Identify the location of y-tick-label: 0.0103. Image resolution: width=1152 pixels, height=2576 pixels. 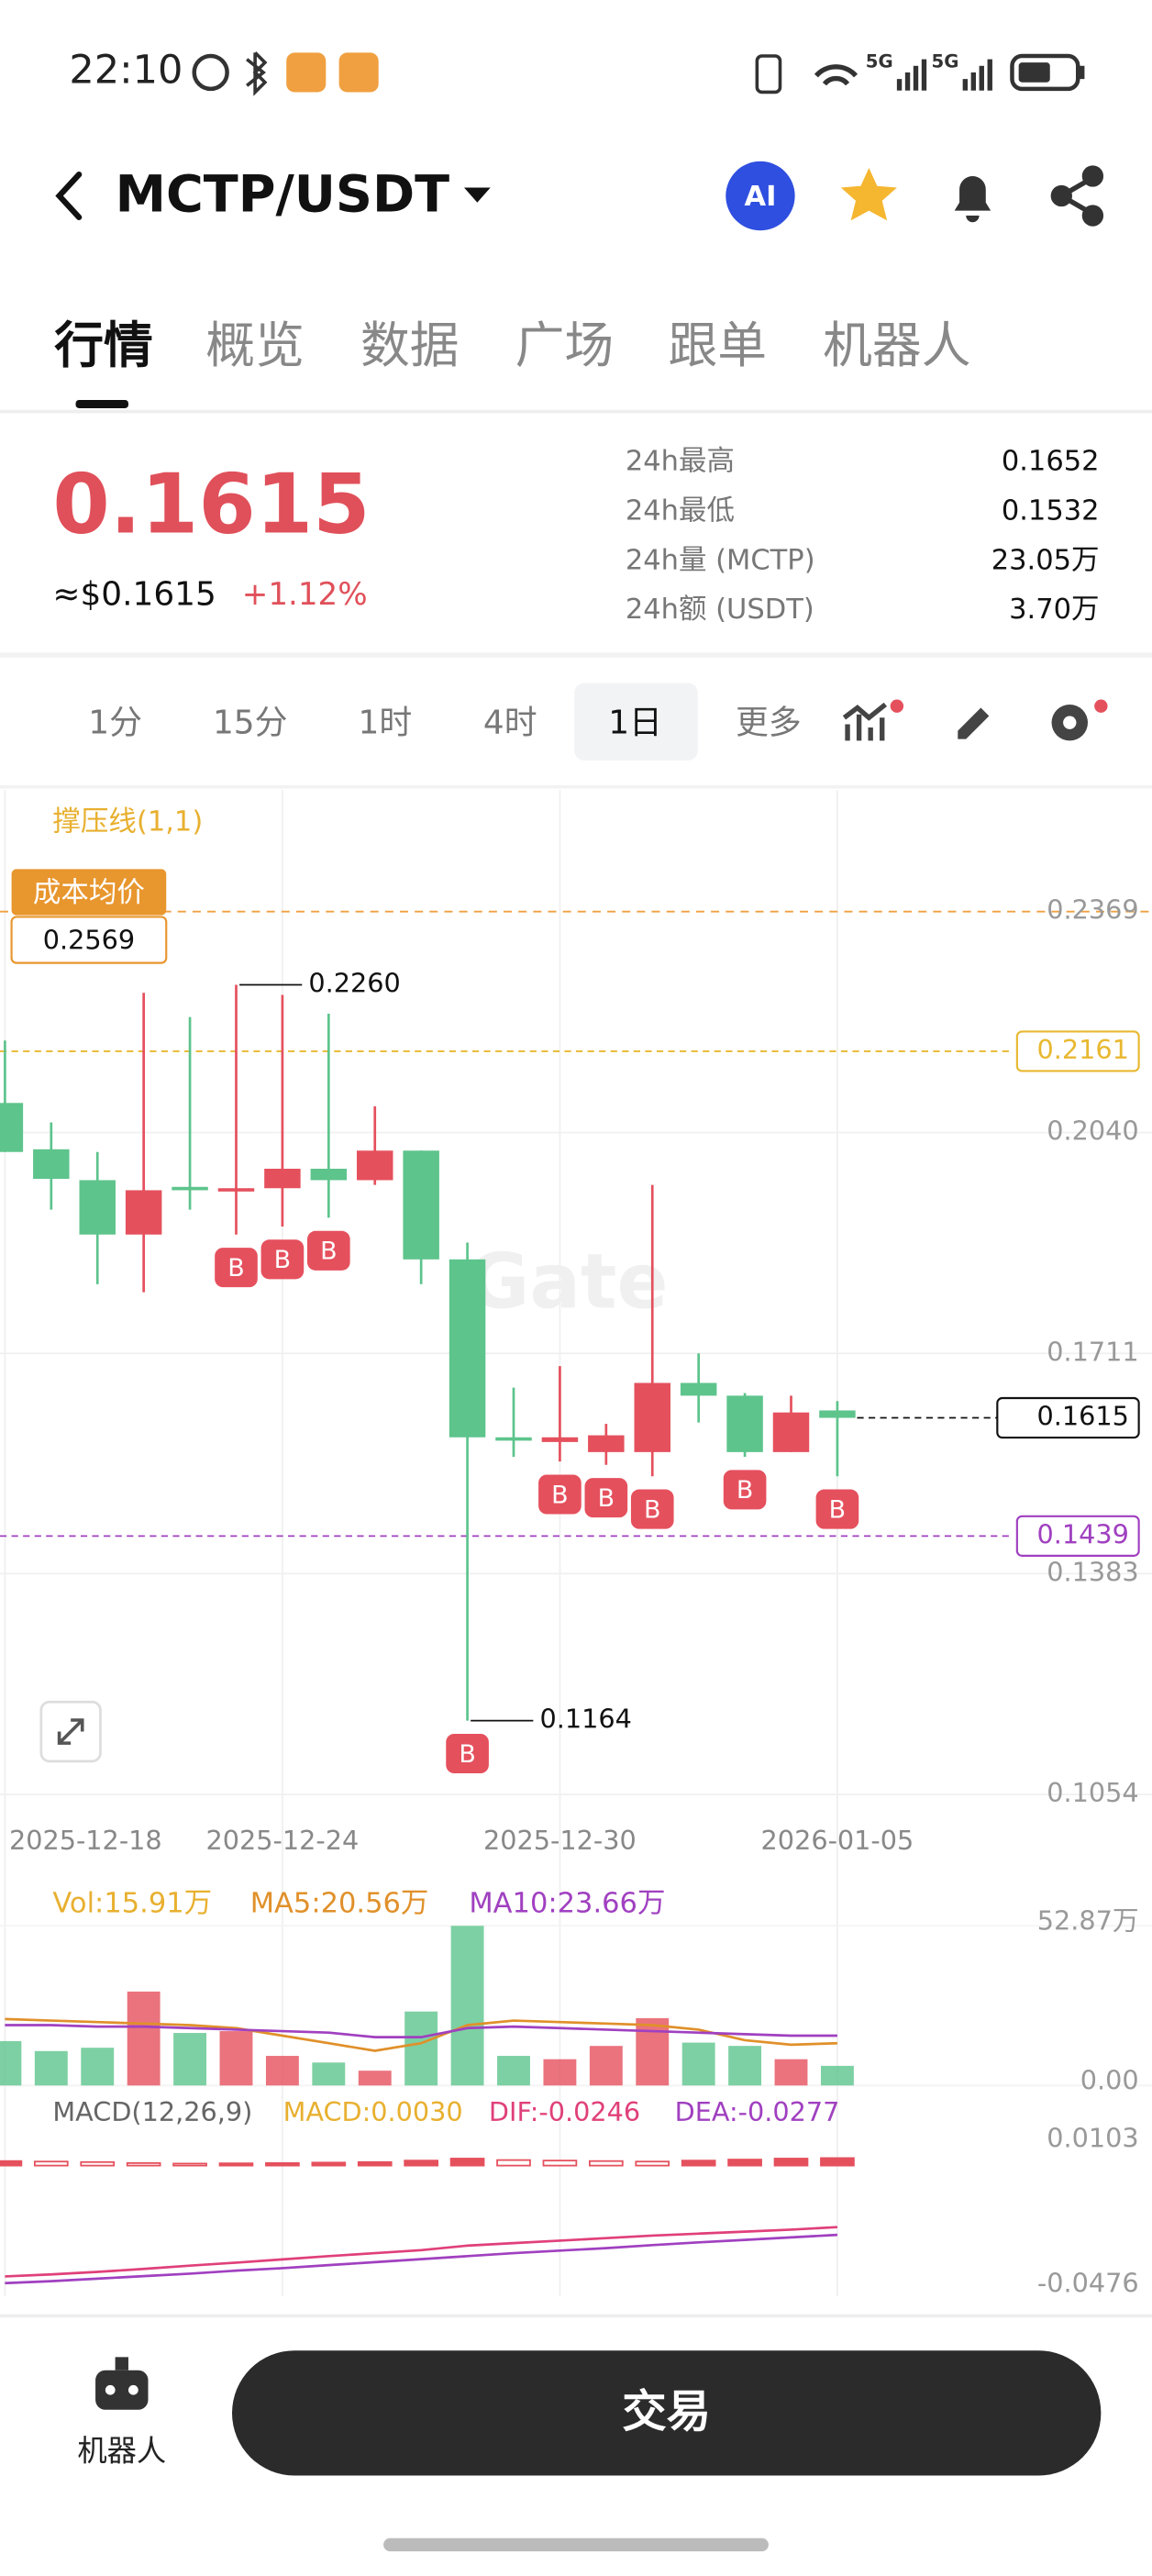
(1092, 2138).